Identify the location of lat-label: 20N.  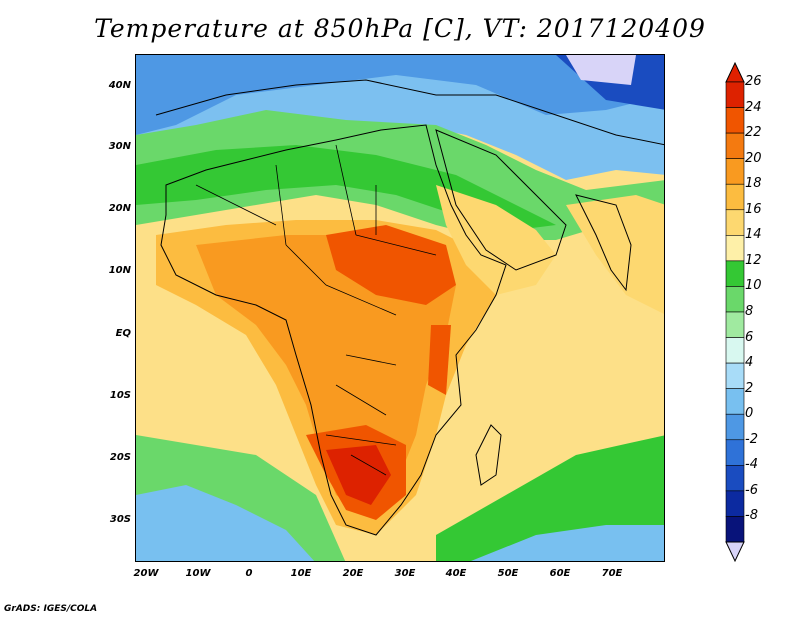
(119, 208).